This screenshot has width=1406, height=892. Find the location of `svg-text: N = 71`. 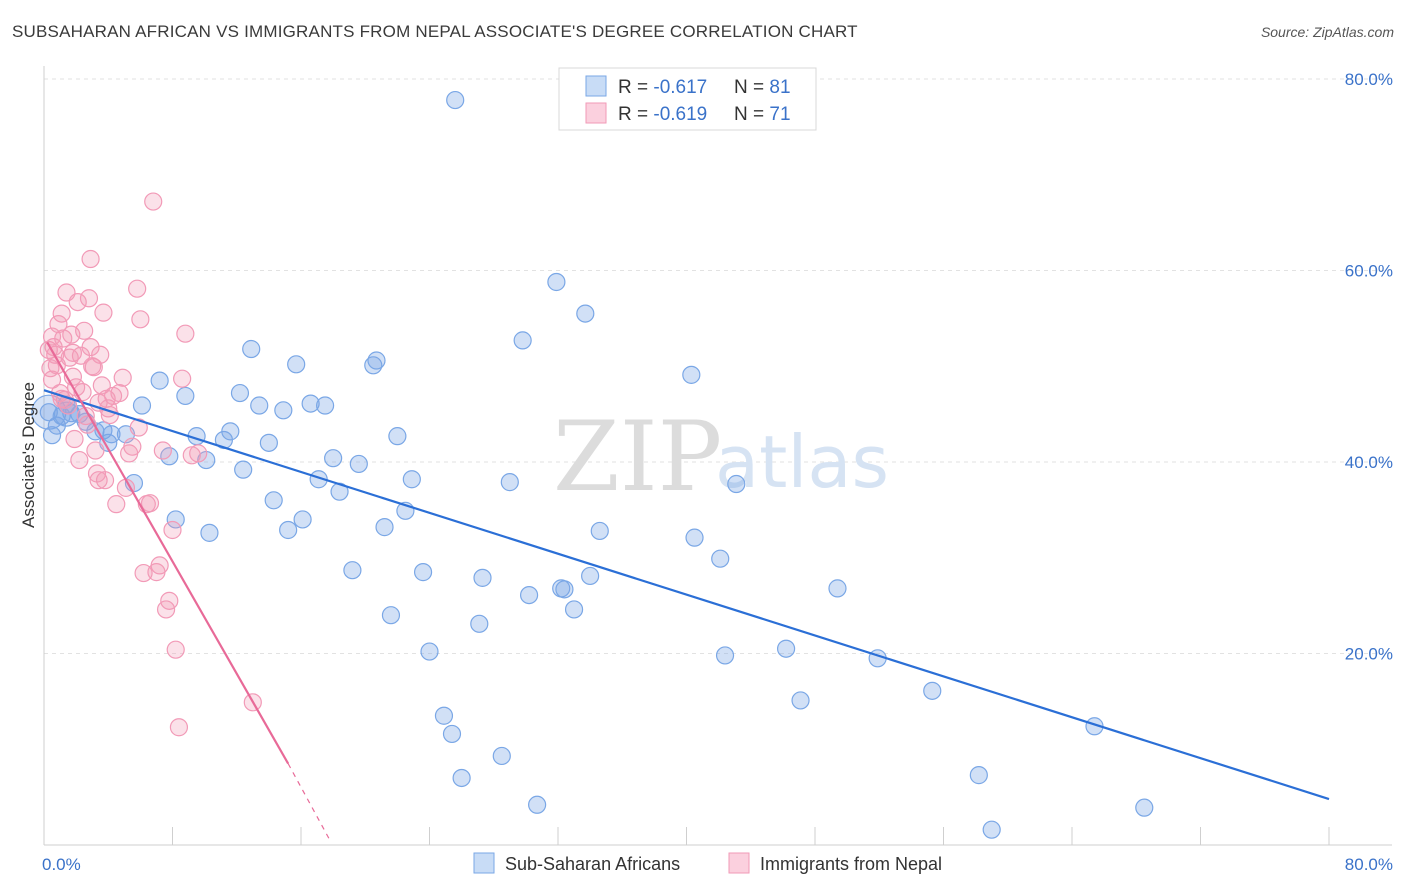

svg-text: N = 71 is located at coordinates (762, 114).